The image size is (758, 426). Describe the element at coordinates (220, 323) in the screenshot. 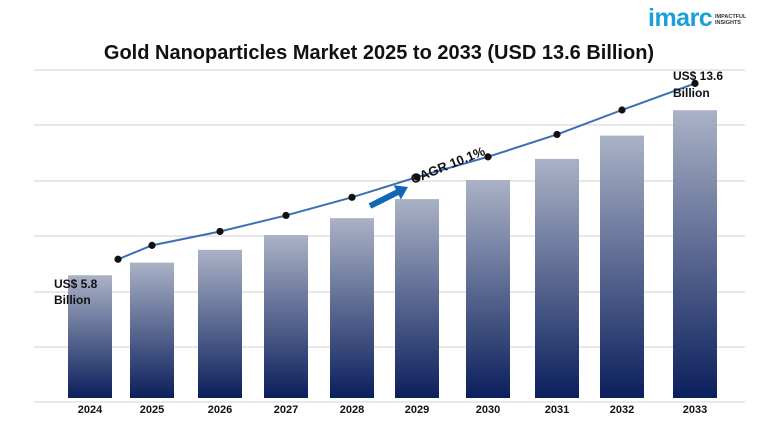

I see `bar-2026` at that location.